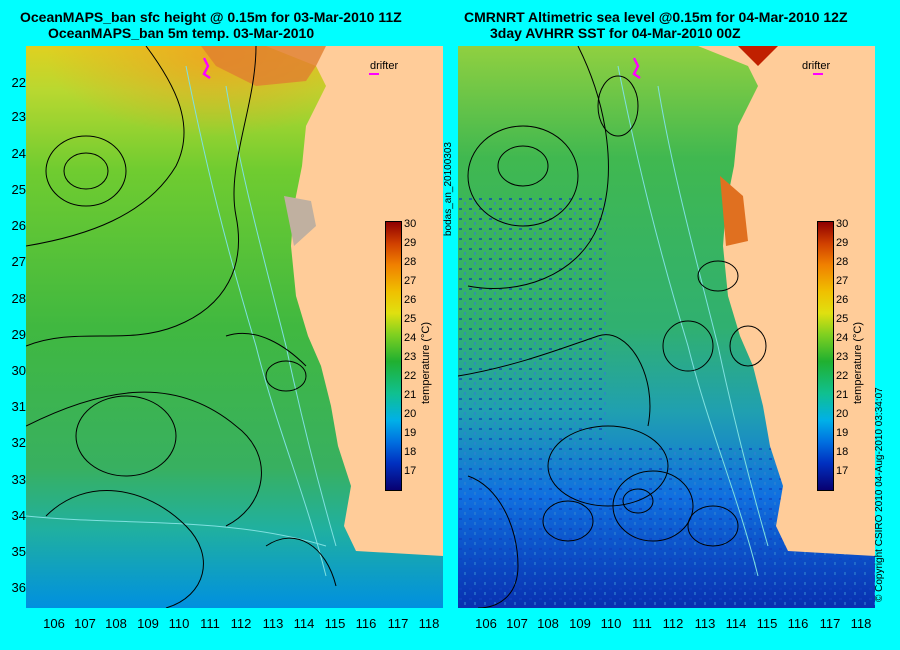 The width and height of the screenshot is (900, 650). I want to click on lat-label: 31, so click(18, 406).